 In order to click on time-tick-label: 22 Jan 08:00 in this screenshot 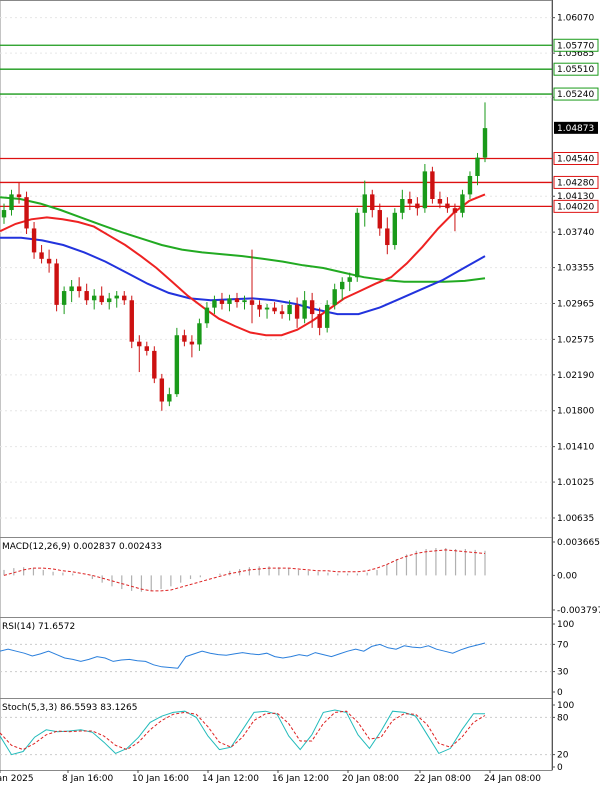, I will do `click(442, 779)`.